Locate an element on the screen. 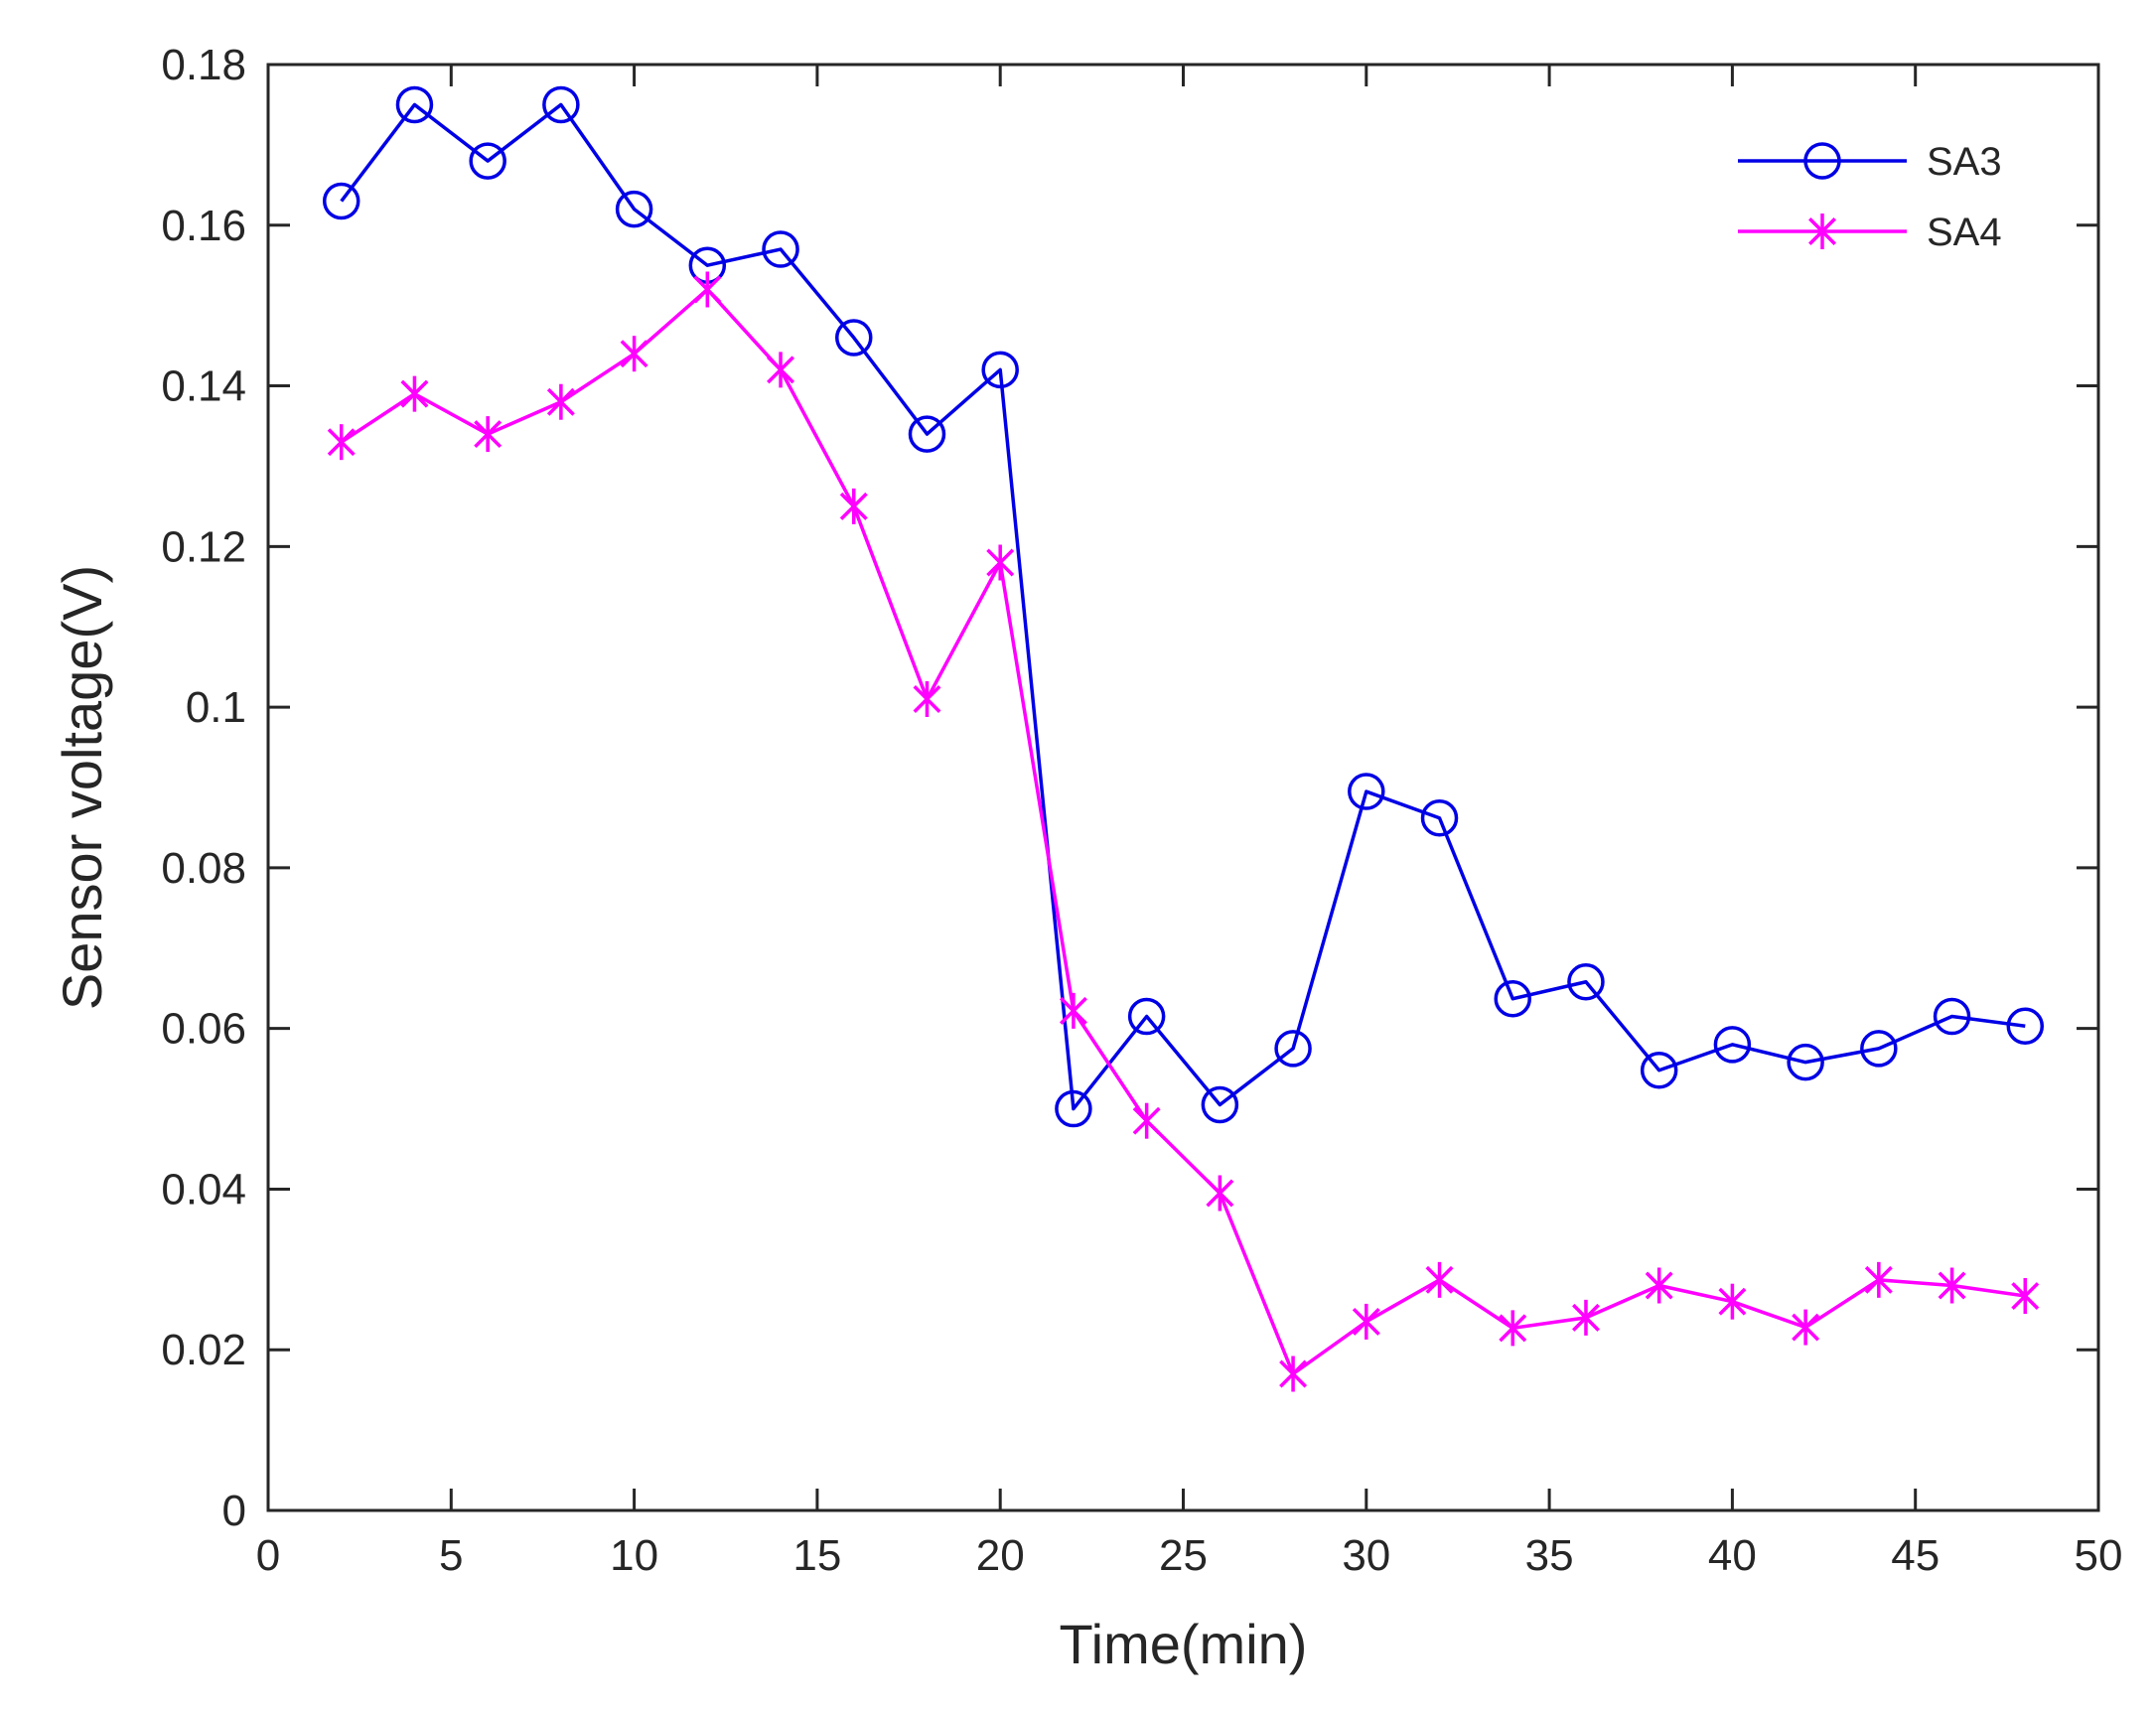 This screenshot has height=1715, width=2156. x-tick-label: 30 is located at coordinates (1366, 1555).